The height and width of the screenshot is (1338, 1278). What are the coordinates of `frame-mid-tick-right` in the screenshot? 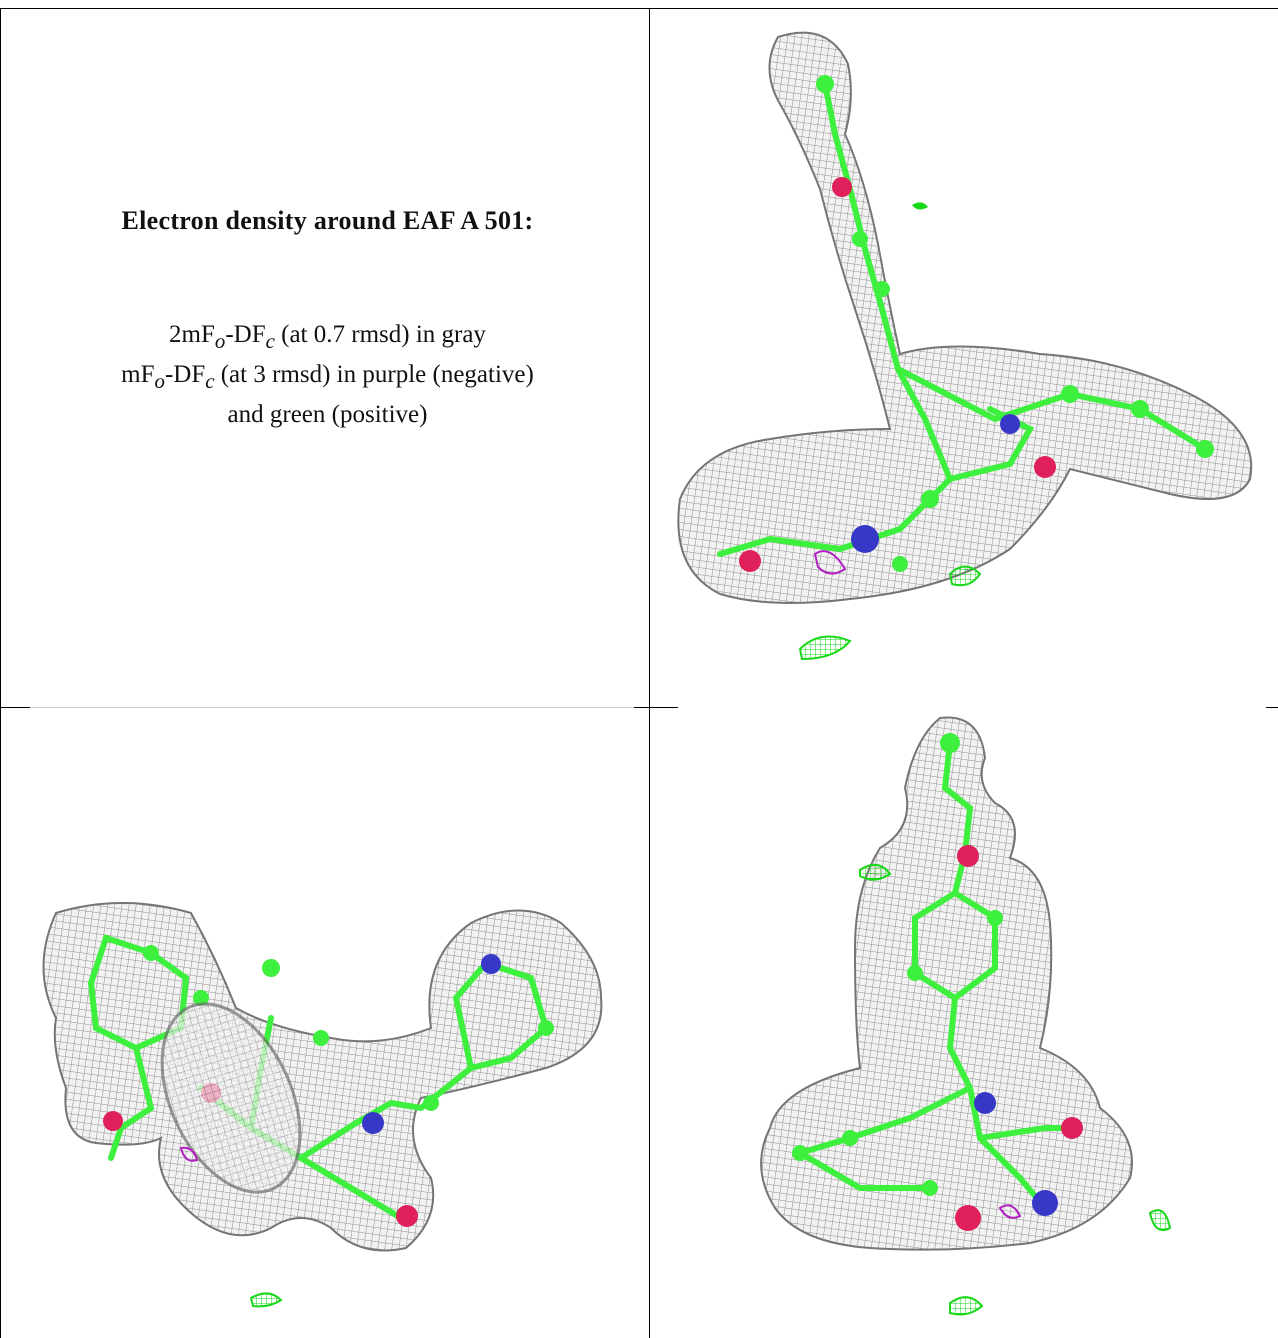 It's located at (1272, 707).